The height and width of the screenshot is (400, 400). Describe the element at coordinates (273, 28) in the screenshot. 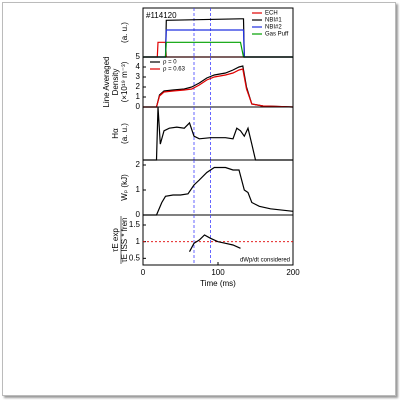

I see `legend-label: NBI#2` at that location.